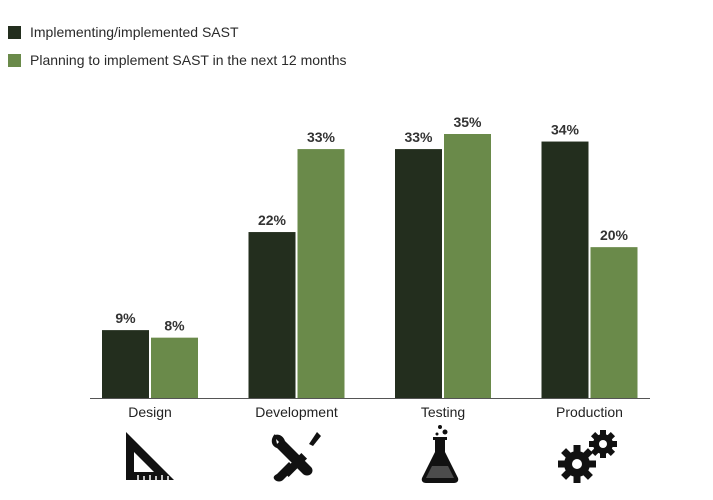 The height and width of the screenshot is (500, 713). What do you see at coordinates (418, 137) in the screenshot?
I see `data-label-testing-implementing: 33%` at bounding box center [418, 137].